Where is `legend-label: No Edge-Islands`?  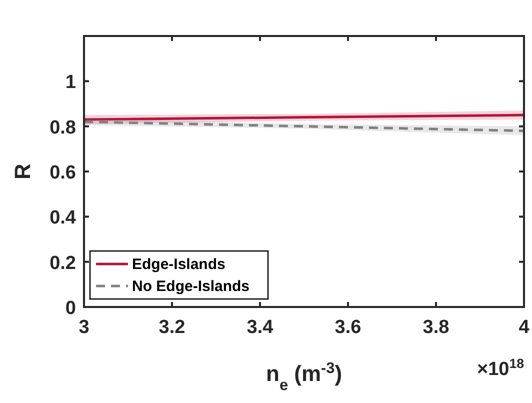 legend-label: No Edge-Islands is located at coordinates (191, 286).